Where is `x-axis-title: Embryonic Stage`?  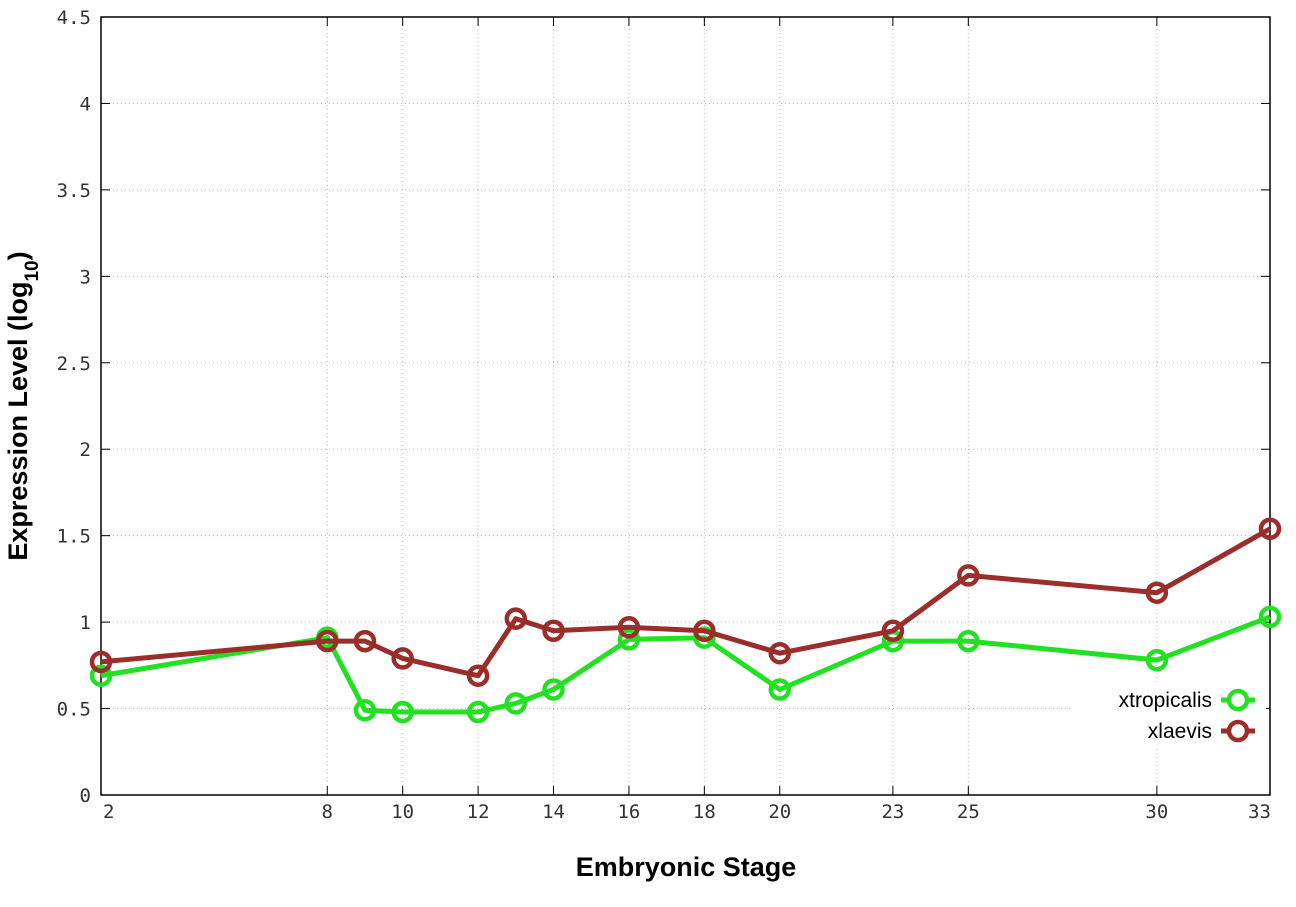
x-axis-title: Embryonic Stage is located at coordinates (686, 867).